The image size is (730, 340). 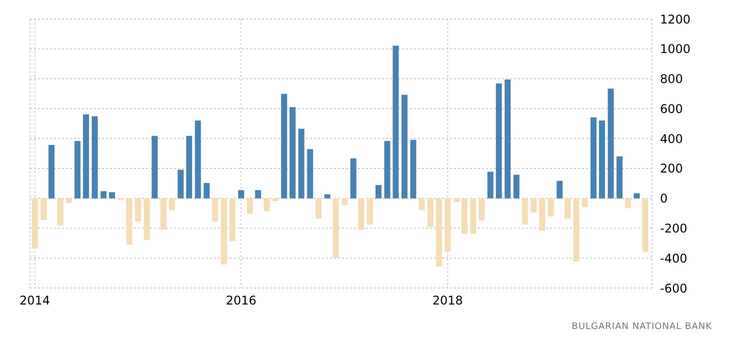 I want to click on y-tick-label: -400, so click(x=674, y=258).